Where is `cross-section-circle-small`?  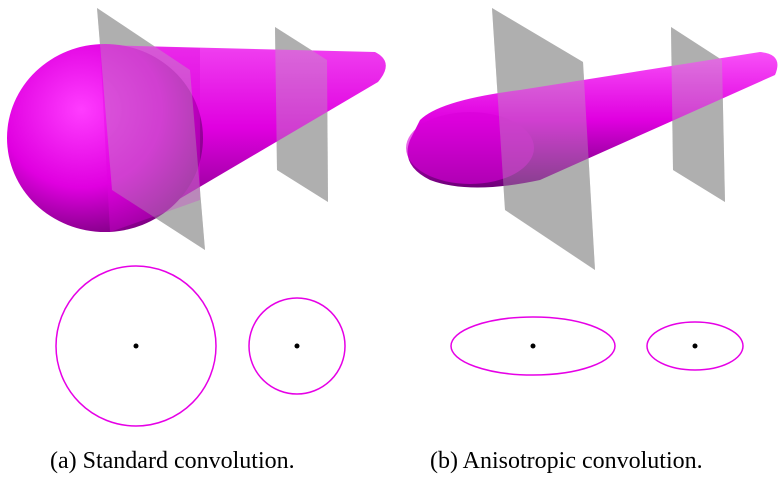 cross-section-circle-small is located at coordinates (297, 346).